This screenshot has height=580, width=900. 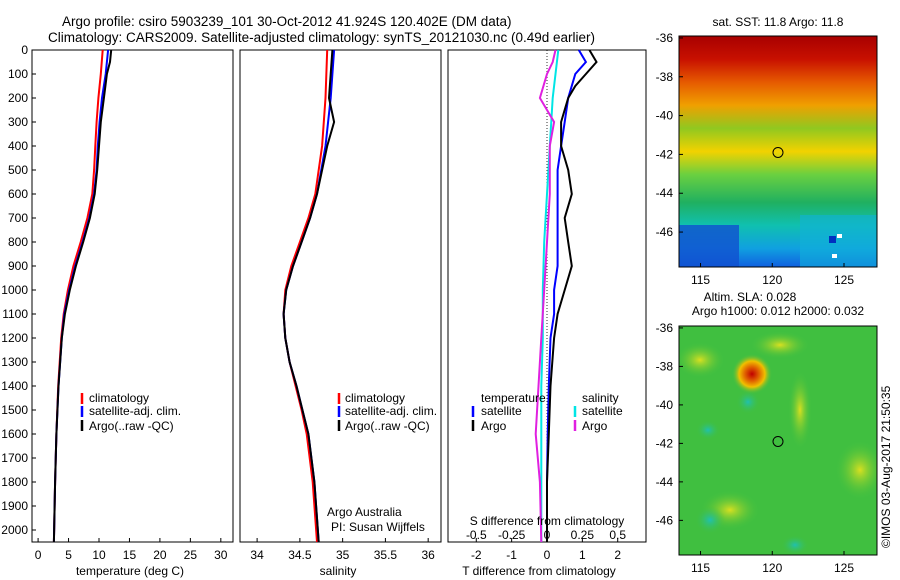 What do you see at coordinates (14, 386) in the screenshot?
I see `depth-tick-label: 1400` at bounding box center [14, 386].